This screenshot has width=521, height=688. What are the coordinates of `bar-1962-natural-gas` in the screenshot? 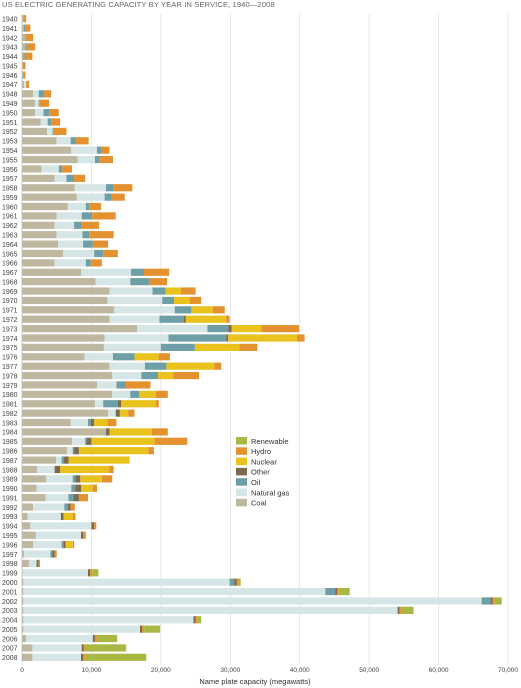 It's located at (64, 225).